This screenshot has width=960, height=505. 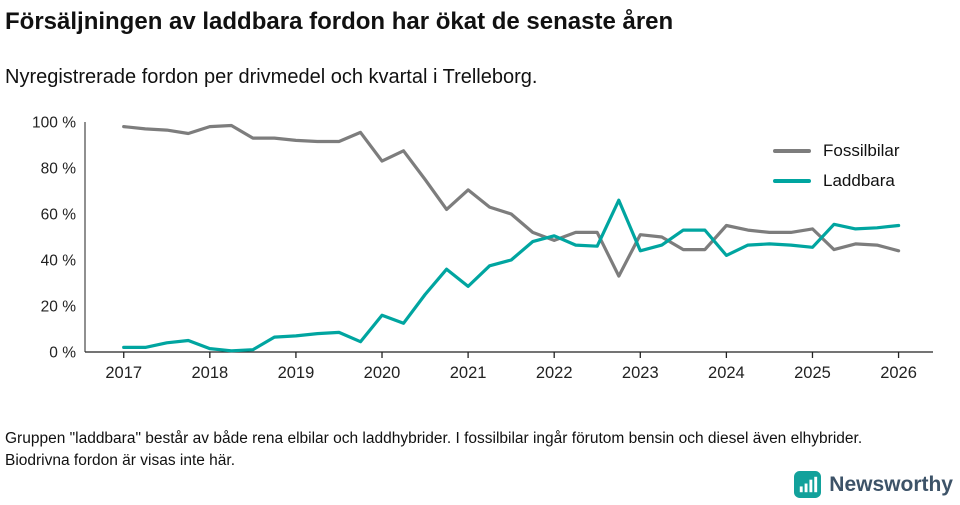 I want to click on svg-text: 2019, so click(x=296, y=373).